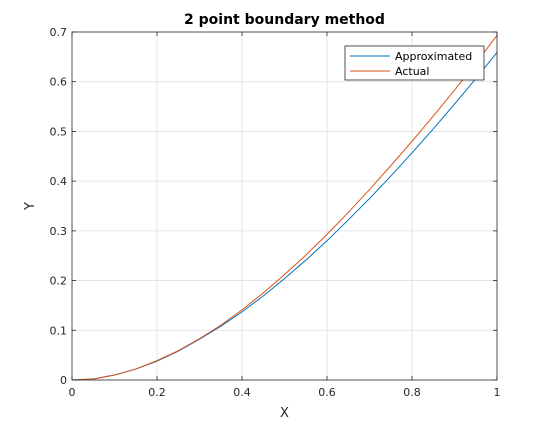 The image size is (550, 427). I want to click on x-tick-label: 1, so click(497, 392).